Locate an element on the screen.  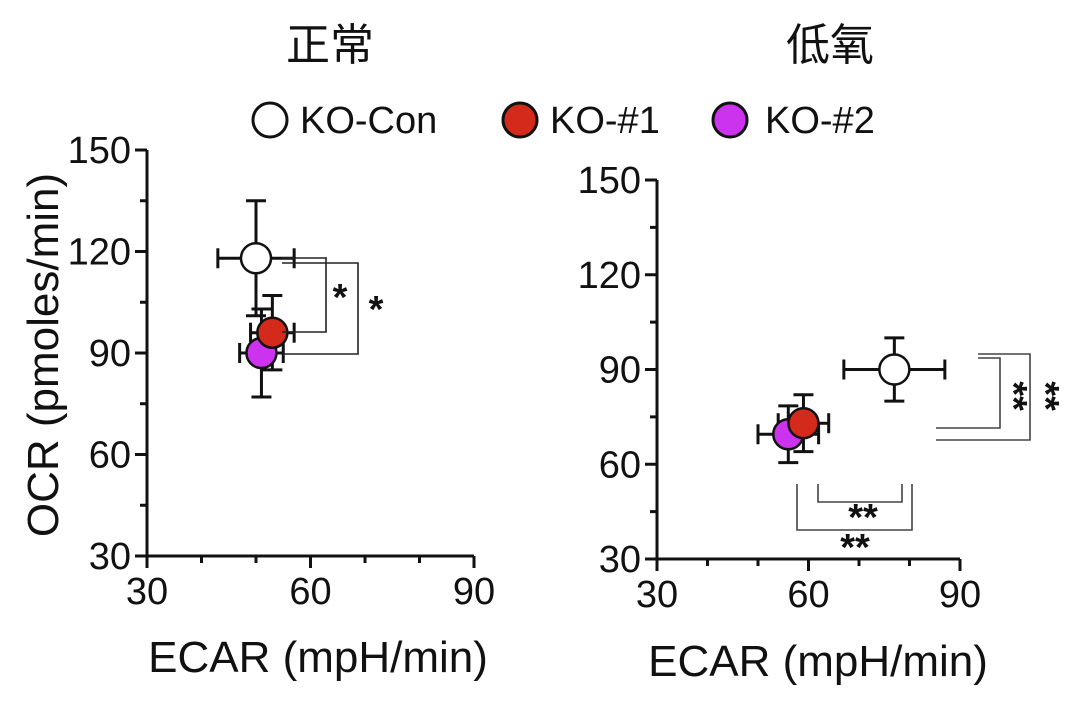
significance-brackets: ** ** ** ** is located at coordinates (931, 461).